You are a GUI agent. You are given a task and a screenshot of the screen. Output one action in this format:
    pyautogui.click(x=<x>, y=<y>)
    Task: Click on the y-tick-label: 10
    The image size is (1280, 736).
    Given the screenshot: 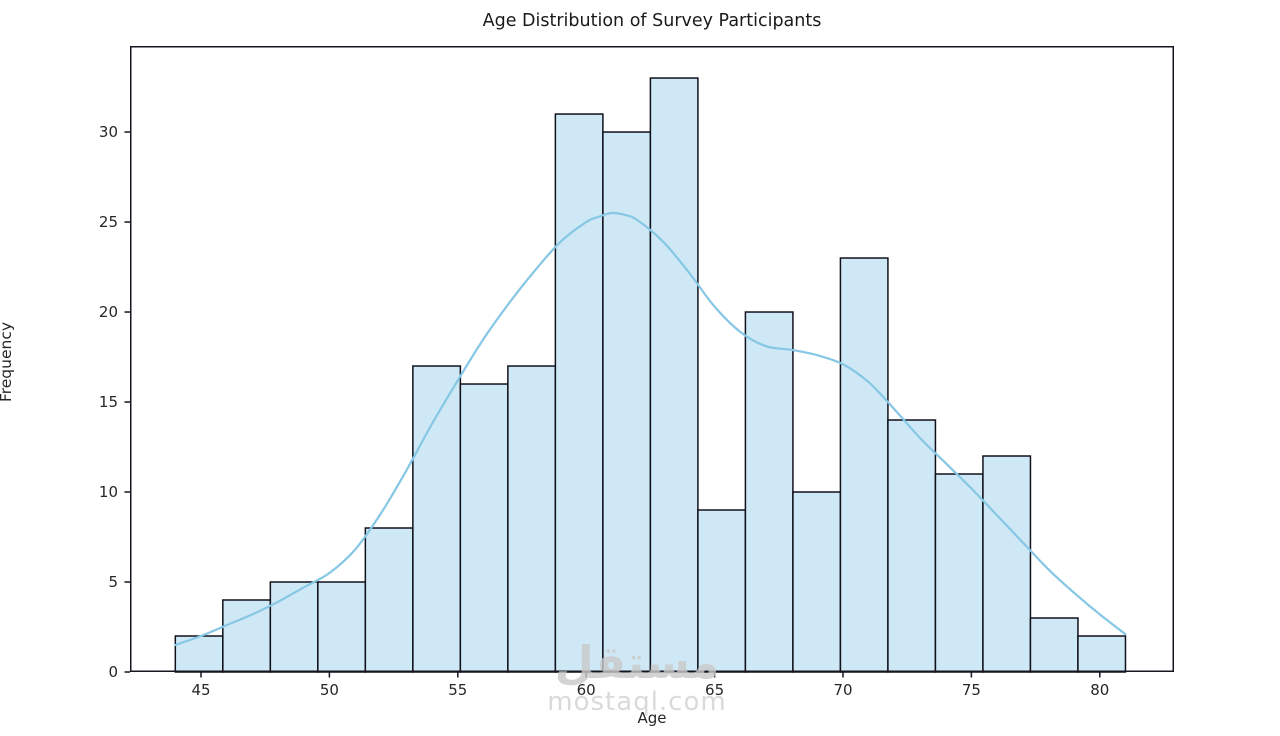 What is the action you would take?
    pyautogui.click(x=108, y=492)
    